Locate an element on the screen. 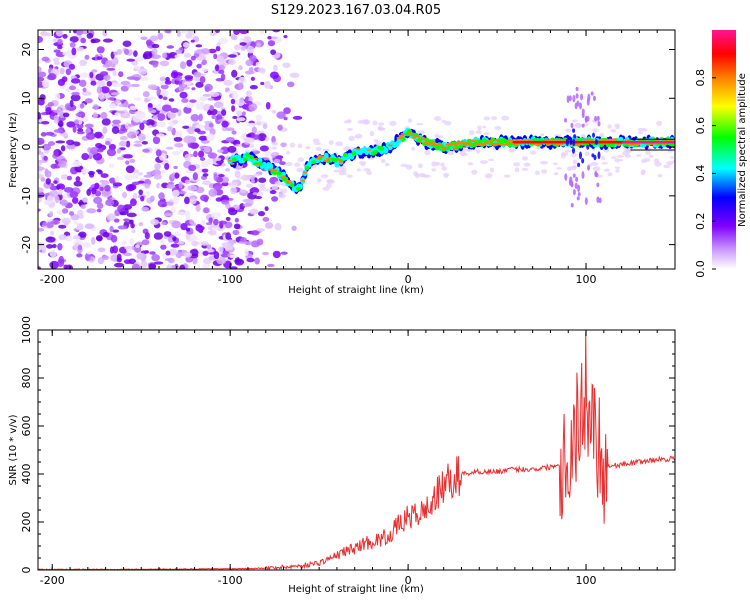  spectrogram-y-label: Frequency (Hz) is located at coordinates (13, 150).